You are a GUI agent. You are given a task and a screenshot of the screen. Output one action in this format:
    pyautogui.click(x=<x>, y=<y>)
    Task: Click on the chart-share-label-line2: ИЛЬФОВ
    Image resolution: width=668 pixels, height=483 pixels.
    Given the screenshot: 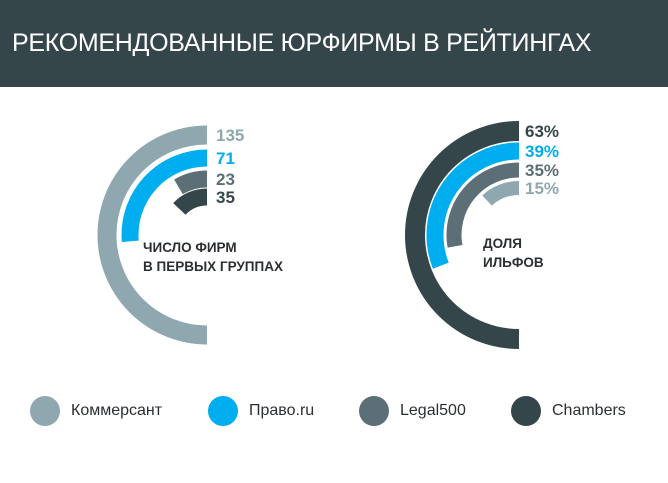 What is the action you would take?
    pyautogui.click(x=513, y=262)
    